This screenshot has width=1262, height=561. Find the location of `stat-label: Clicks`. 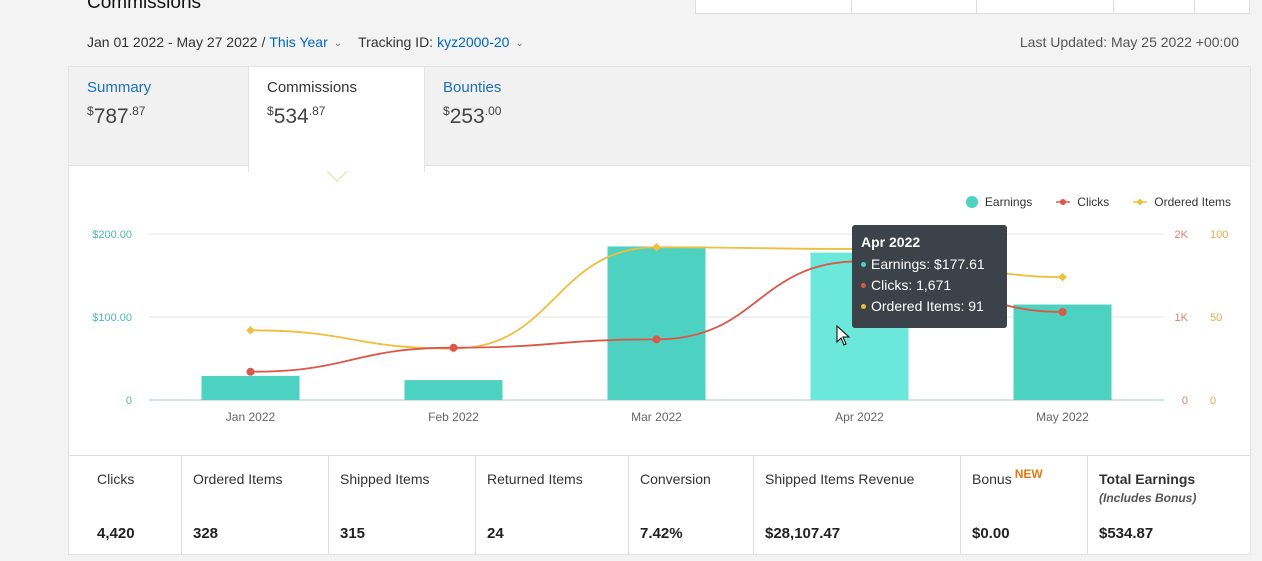

stat-label: Clicks is located at coordinates (116, 479).